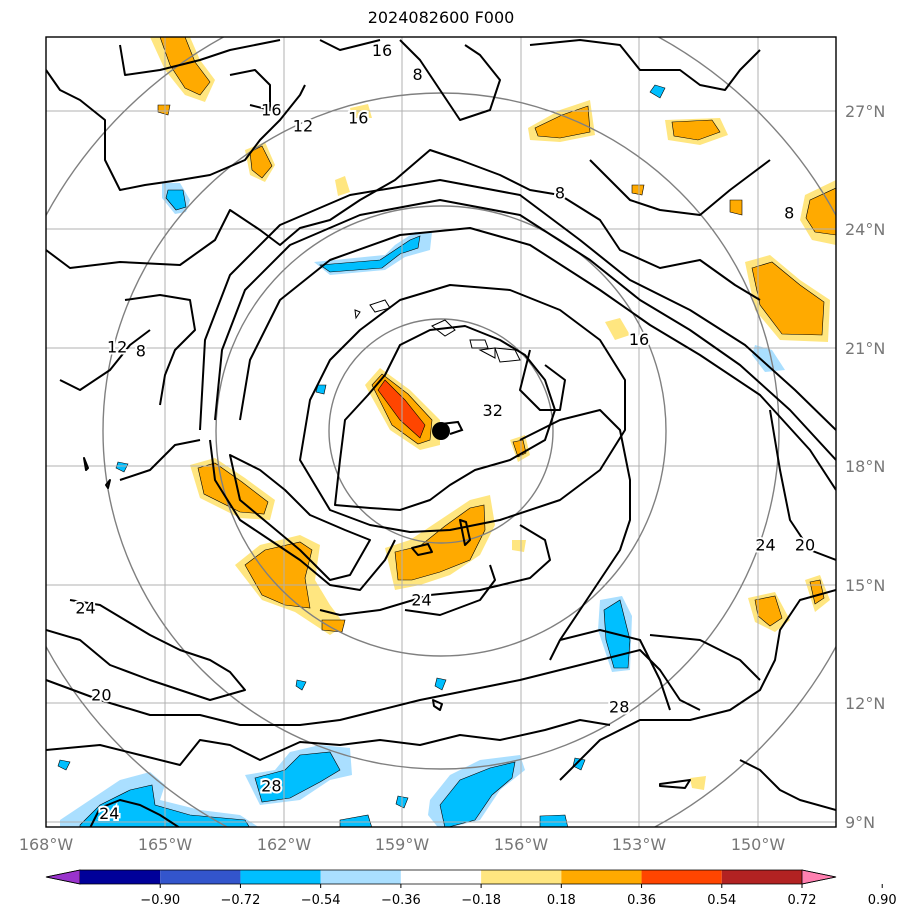 This screenshot has height=924, width=907. I want to click on island-outlines, so click(437, 331).